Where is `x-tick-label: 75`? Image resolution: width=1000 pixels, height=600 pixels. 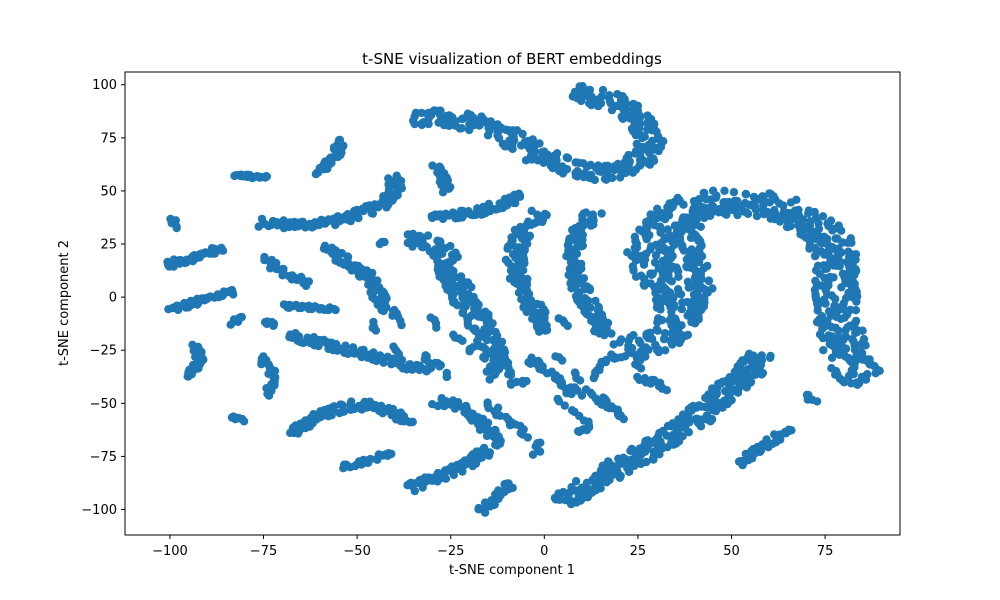 x-tick-label: 75 is located at coordinates (825, 551).